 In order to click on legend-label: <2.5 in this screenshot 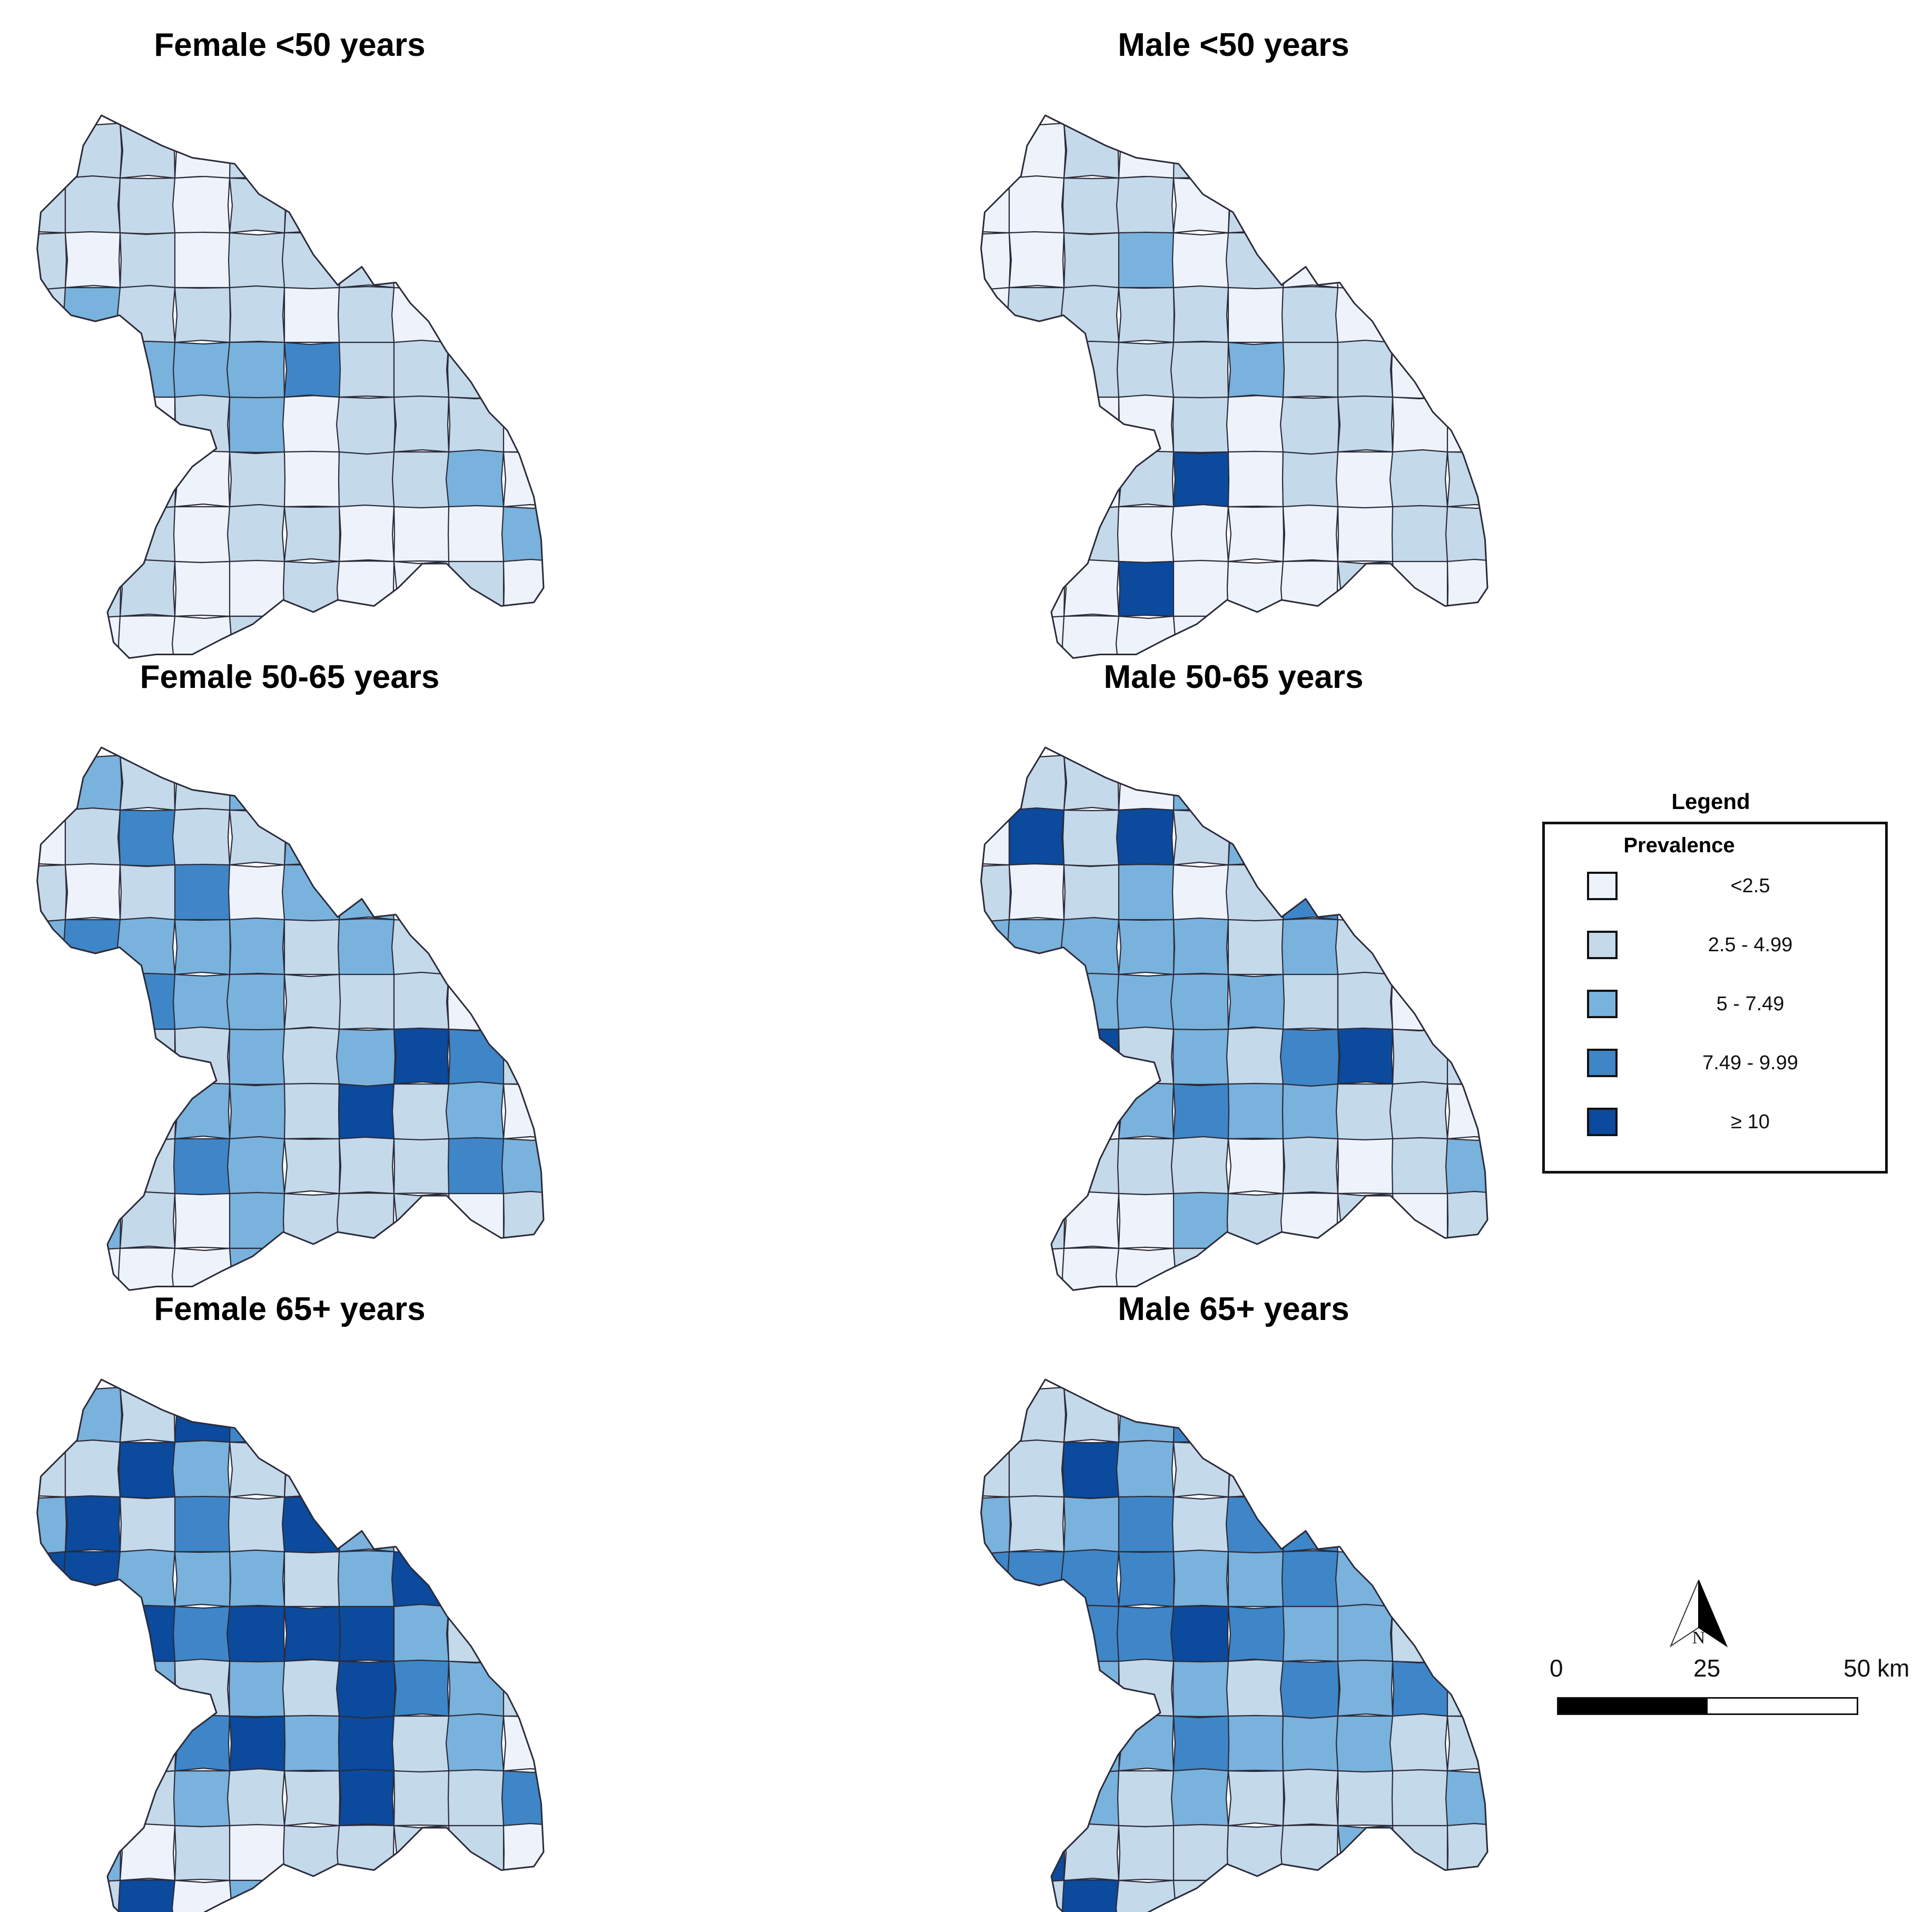, I will do `click(1750, 886)`.